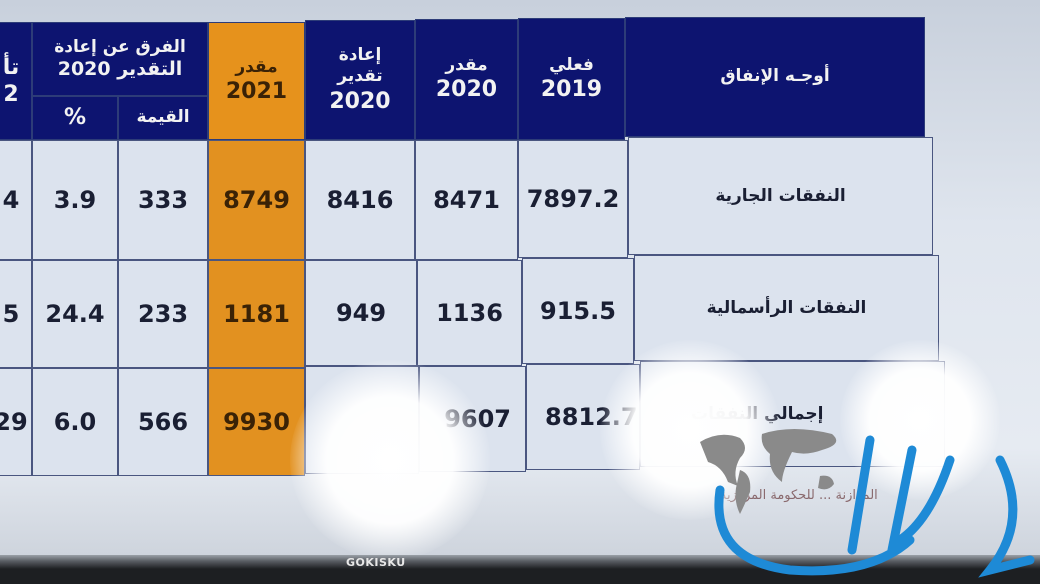 Image resolution: width=1040 pixels, height=584 pixels. I want to click on header-partial-line1: تأ, so click(11, 67).